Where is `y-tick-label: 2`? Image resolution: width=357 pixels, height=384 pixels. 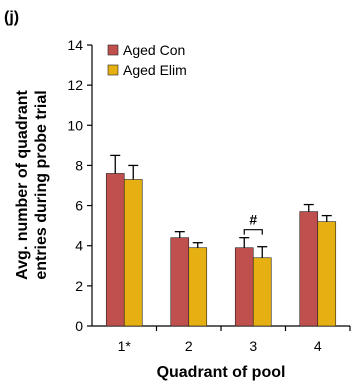 y-tick-label: 2 is located at coordinates (79, 286).